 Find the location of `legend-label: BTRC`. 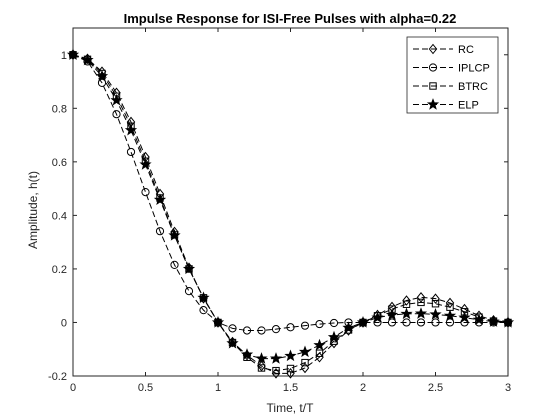

legend-label: BTRC is located at coordinates (473, 87).